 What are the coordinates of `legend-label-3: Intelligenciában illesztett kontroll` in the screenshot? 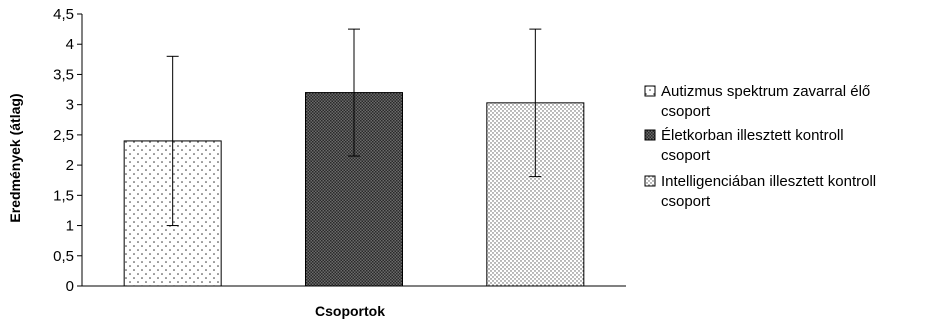 It's located at (768, 181).